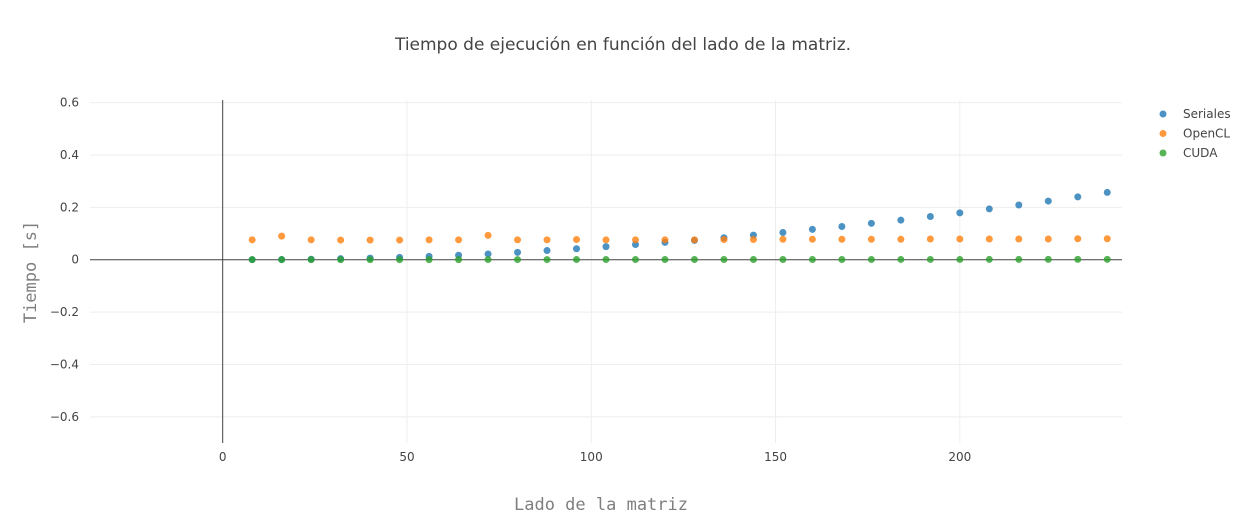  I want to click on x-tick-label: 200, so click(959, 457).